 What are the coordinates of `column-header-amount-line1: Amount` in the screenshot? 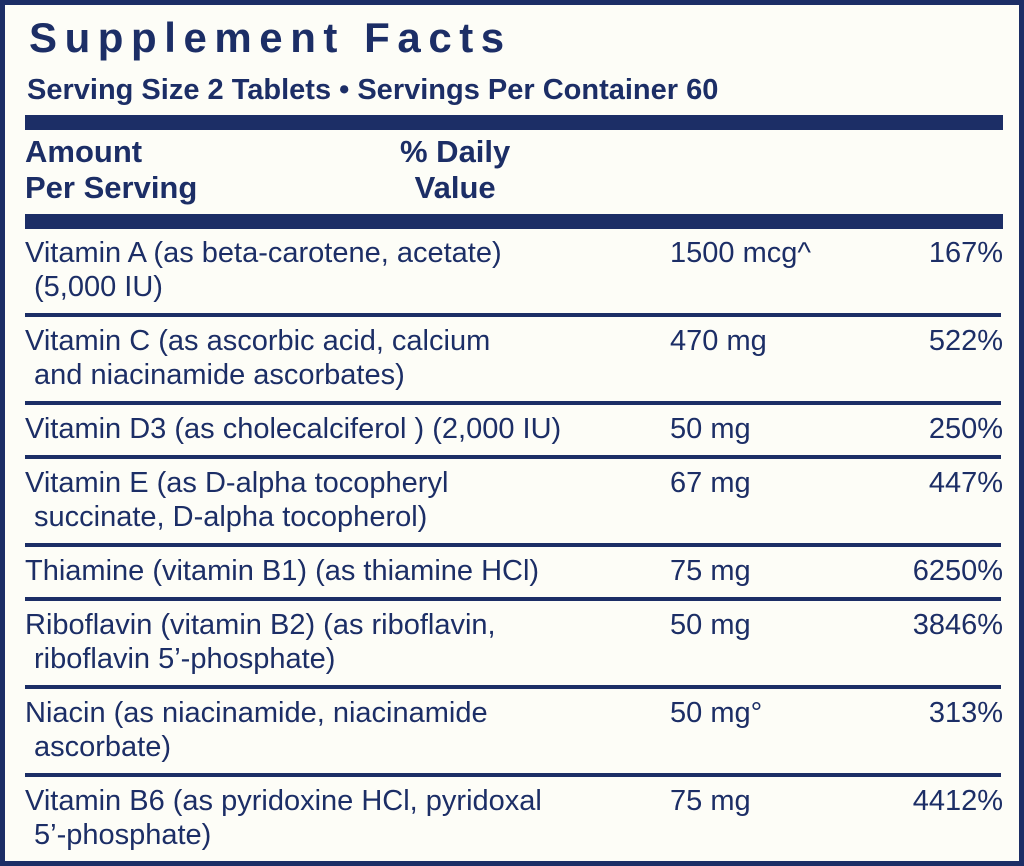 It's located at (84, 151).